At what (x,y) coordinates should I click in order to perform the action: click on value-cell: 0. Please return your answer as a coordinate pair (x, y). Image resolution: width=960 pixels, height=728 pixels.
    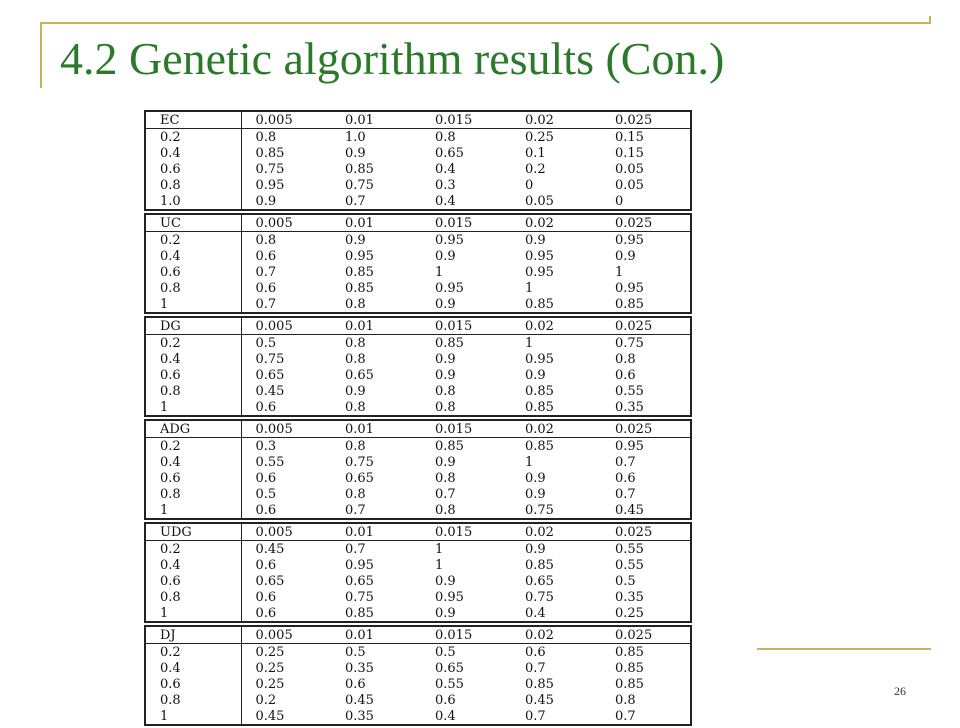
    Looking at the image, I should click on (529, 185).